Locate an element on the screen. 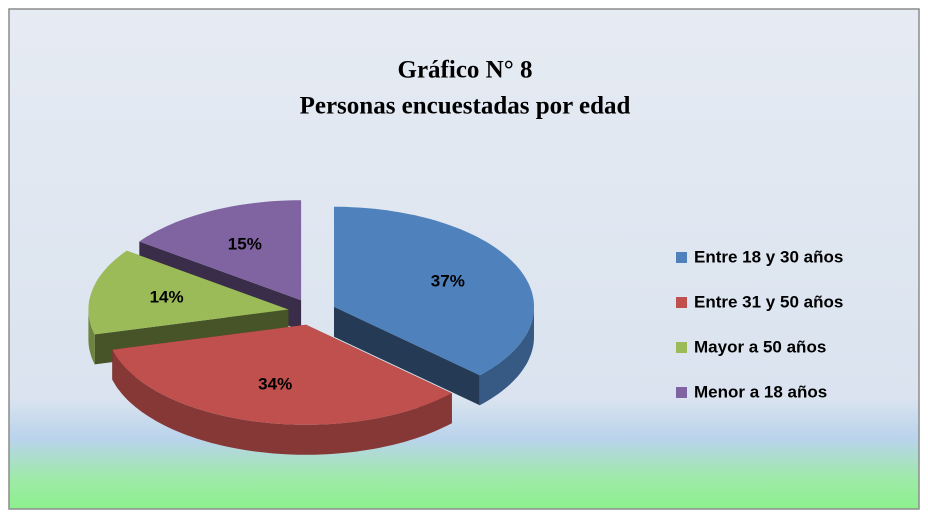 Image resolution: width=928 pixels, height=517 pixels. chart-subtitle: Personas encuestadas por edad is located at coordinates (465, 106).